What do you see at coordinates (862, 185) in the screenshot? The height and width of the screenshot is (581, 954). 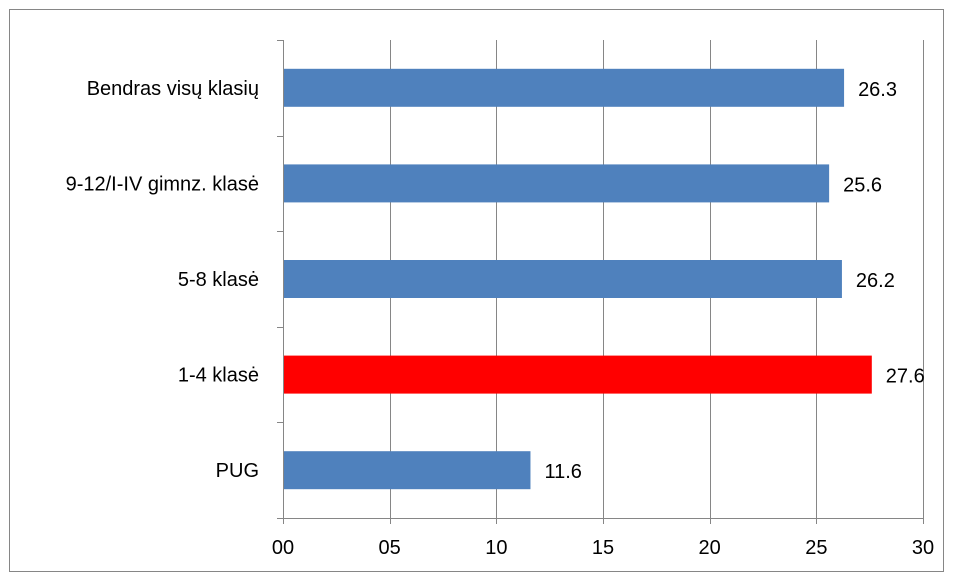 I see `data-label: 25.6` at bounding box center [862, 185].